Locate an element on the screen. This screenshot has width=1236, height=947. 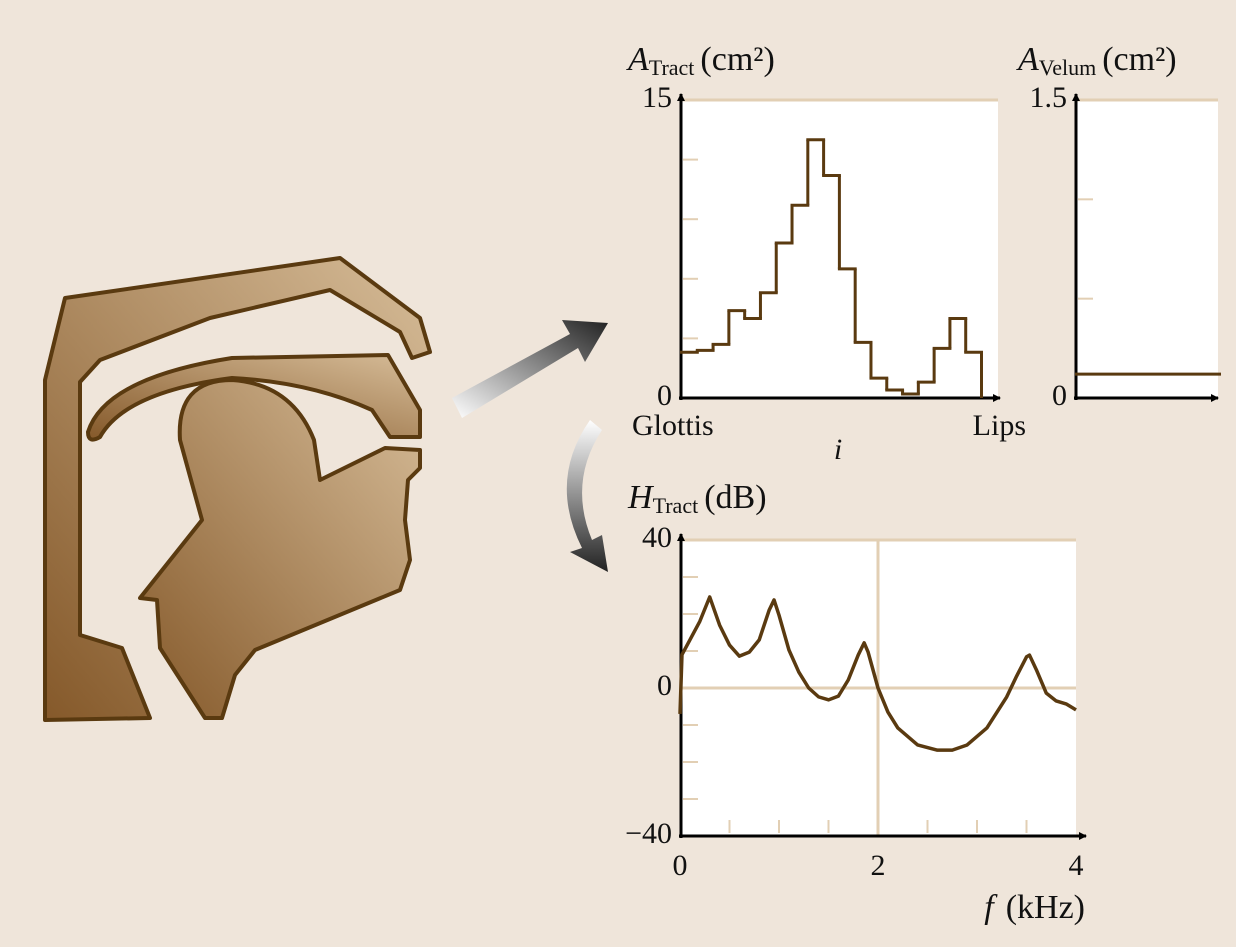
tongue-jaw is located at coordinates (280, 549).